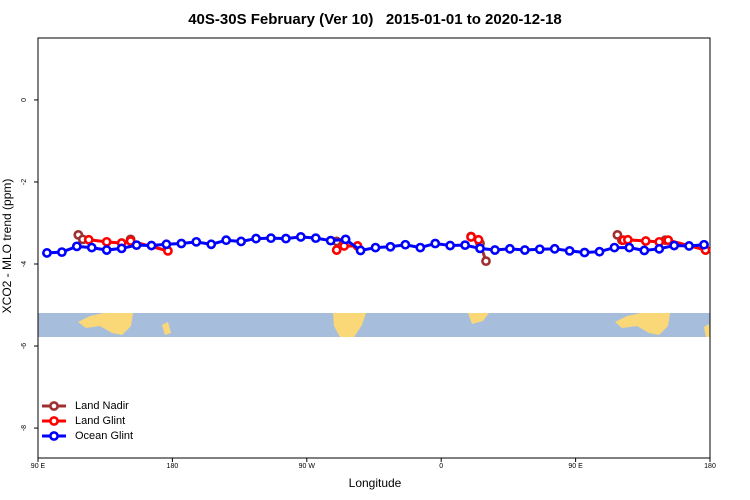 The image size is (750, 500). I want to click on ocean, so click(374, 325).